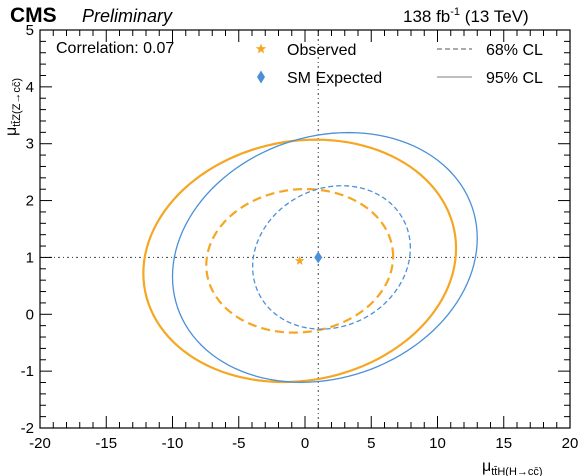 This screenshot has width=580, height=476. I want to click on x-tick-label: -10, so click(173, 443).